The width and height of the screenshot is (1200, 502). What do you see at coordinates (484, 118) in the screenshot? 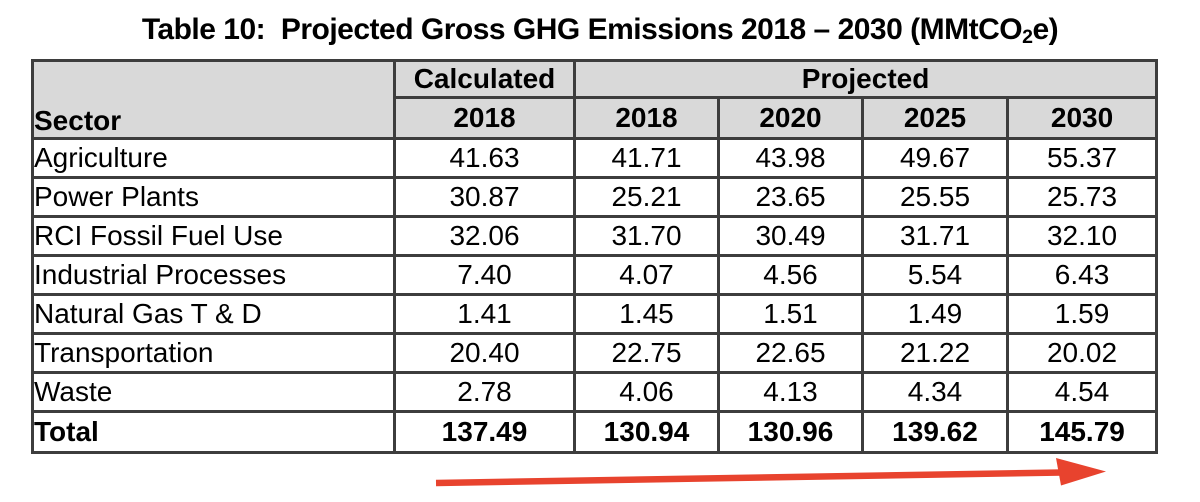
I see `column-header-calculated-2018: 2018` at bounding box center [484, 118].